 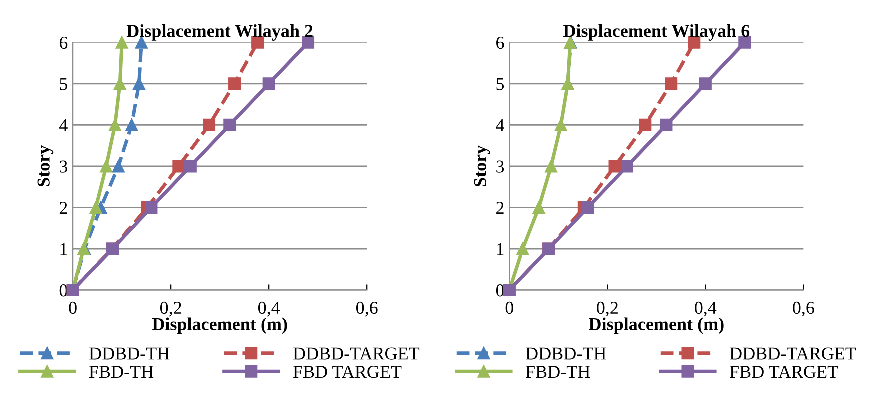 I want to click on chart-title: Displacement Wilayah 2, so click(x=219, y=32).